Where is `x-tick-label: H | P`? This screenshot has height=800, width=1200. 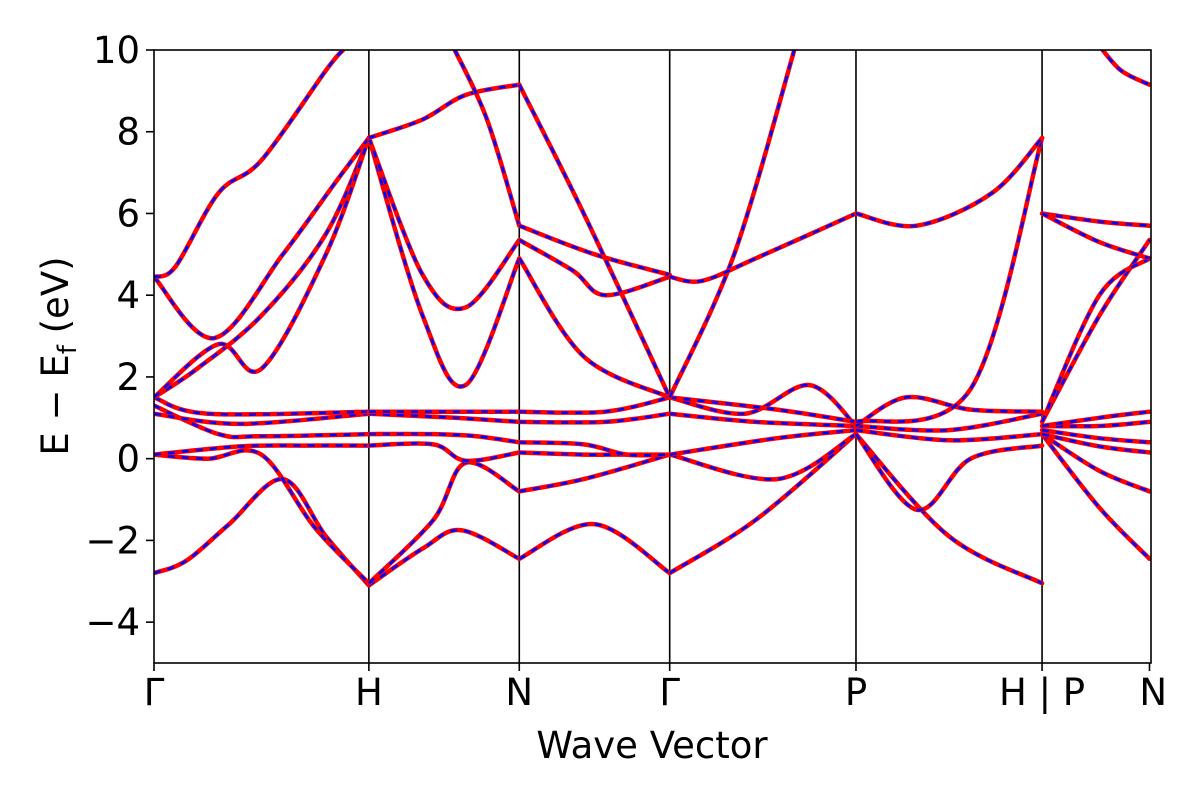 x-tick-label: H | P is located at coordinates (1042, 692).